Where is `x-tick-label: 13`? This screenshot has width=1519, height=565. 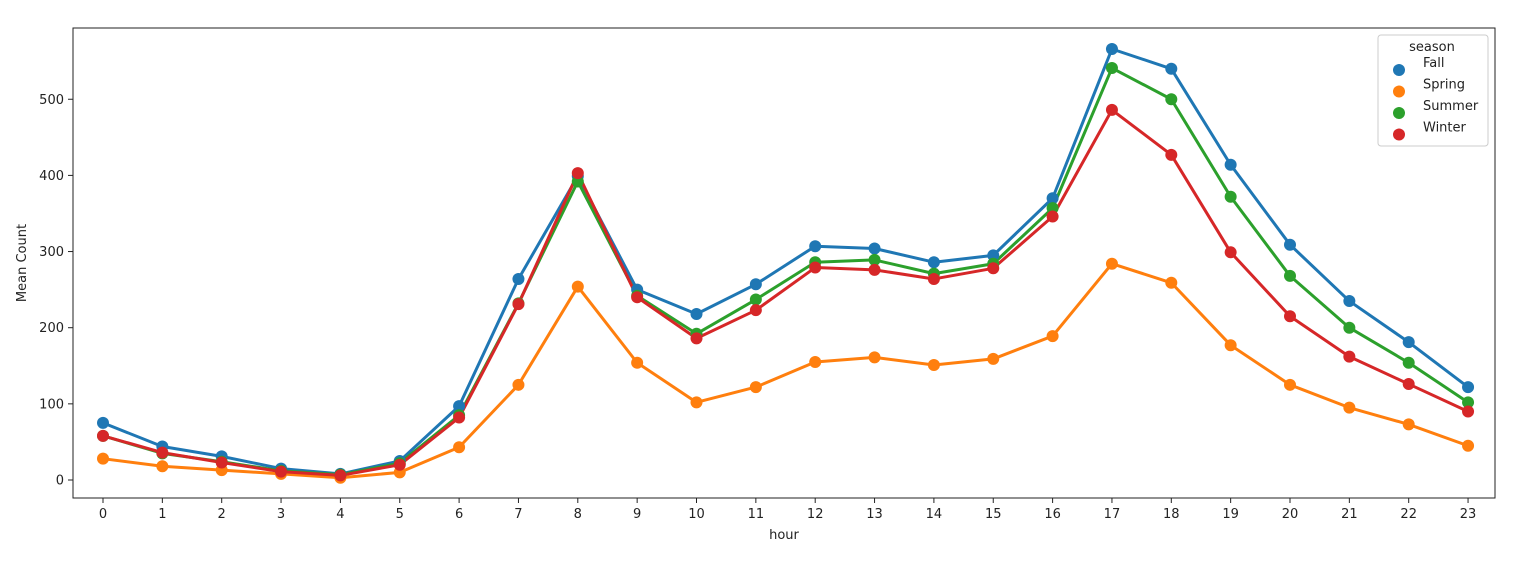 x-tick-label: 13 is located at coordinates (874, 514).